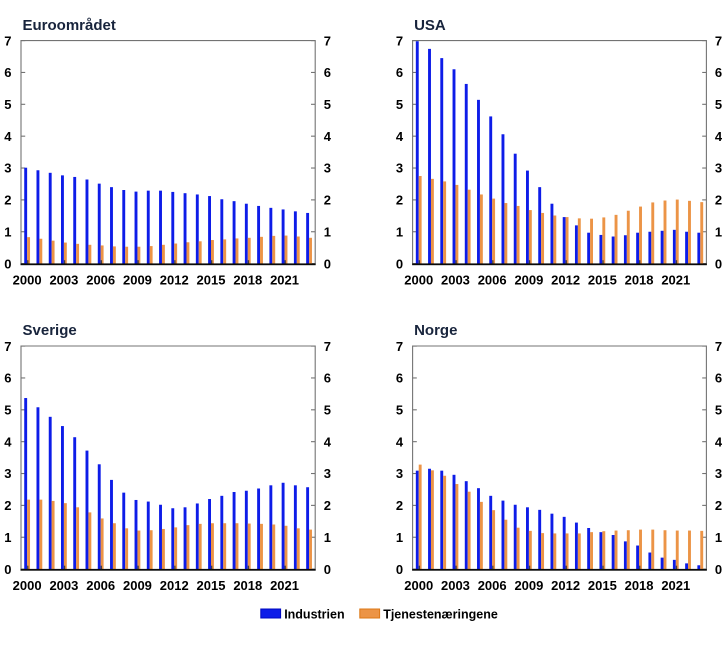 The height and width of the screenshot is (649, 722). I want to click on svg-text: Sverige, so click(50, 330).